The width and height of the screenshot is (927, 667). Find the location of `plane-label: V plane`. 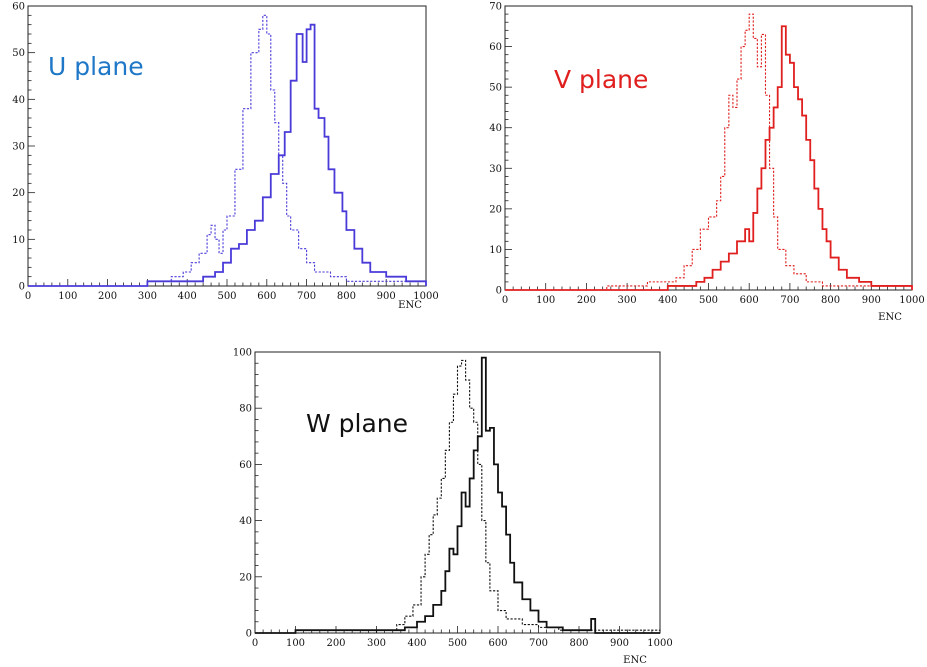

plane-label: V plane is located at coordinates (601, 79).